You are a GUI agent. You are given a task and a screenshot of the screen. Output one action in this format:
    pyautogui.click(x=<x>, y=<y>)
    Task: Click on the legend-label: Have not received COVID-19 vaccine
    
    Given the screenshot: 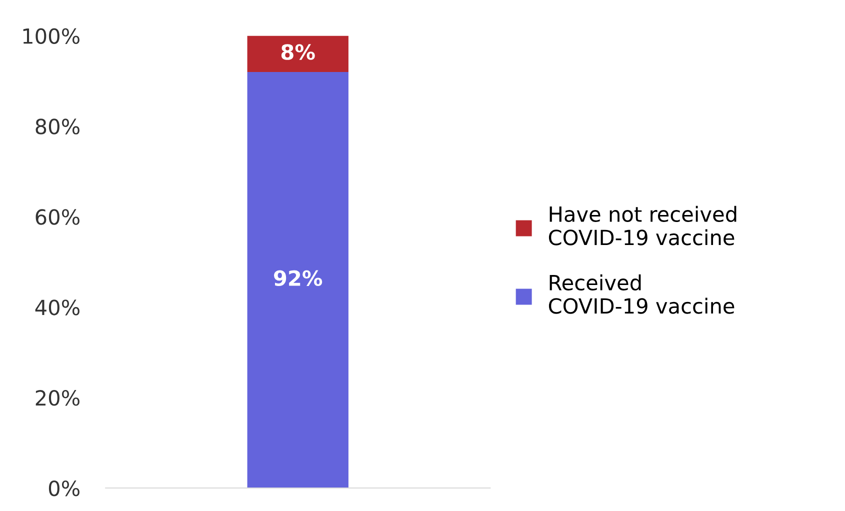 What is the action you would take?
    pyautogui.click(x=642, y=226)
    